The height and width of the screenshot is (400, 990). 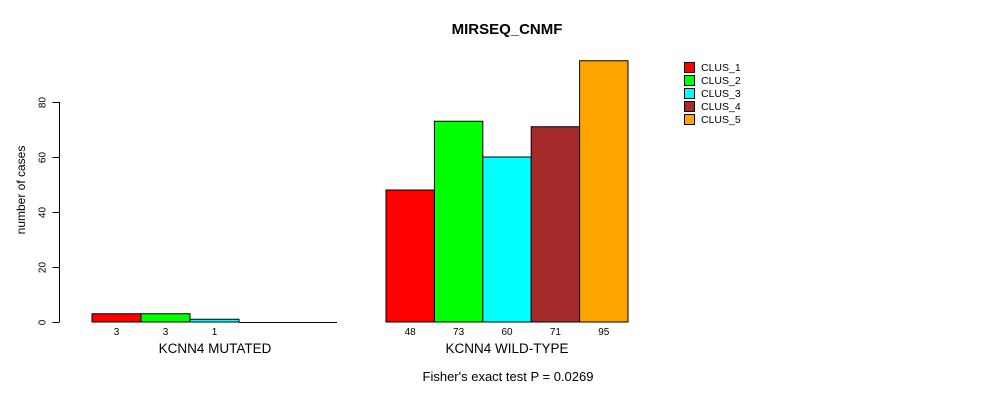 What do you see at coordinates (165, 318) in the screenshot?
I see `bar-clus_2-group0` at bounding box center [165, 318].